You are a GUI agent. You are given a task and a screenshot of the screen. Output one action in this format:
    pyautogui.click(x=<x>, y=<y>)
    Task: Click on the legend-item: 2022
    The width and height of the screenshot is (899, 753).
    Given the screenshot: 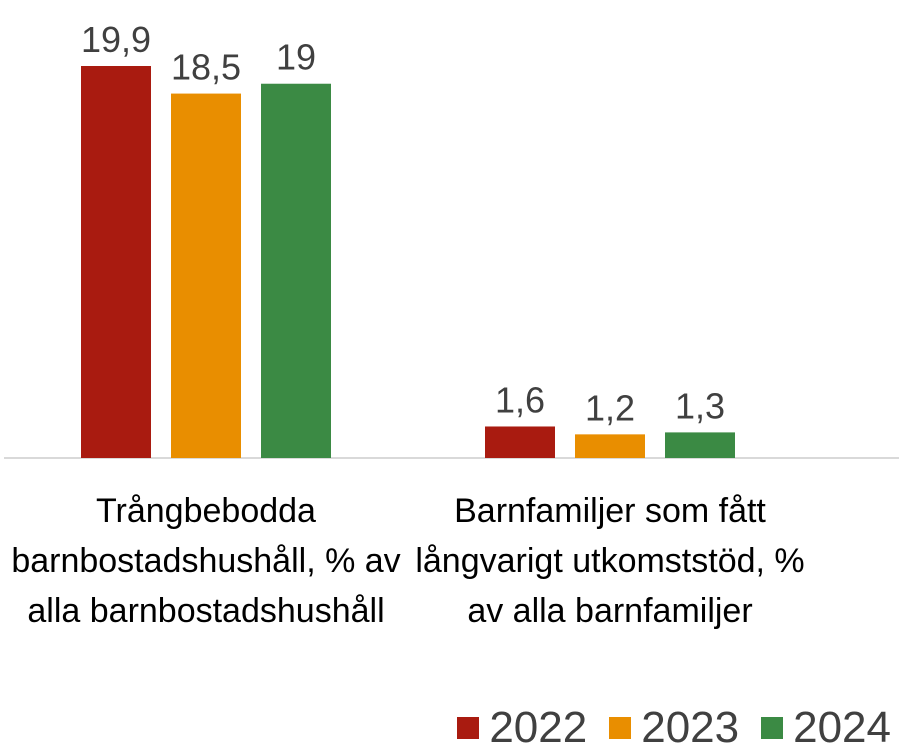 What is the action you would take?
    pyautogui.click(x=522, y=728)
    